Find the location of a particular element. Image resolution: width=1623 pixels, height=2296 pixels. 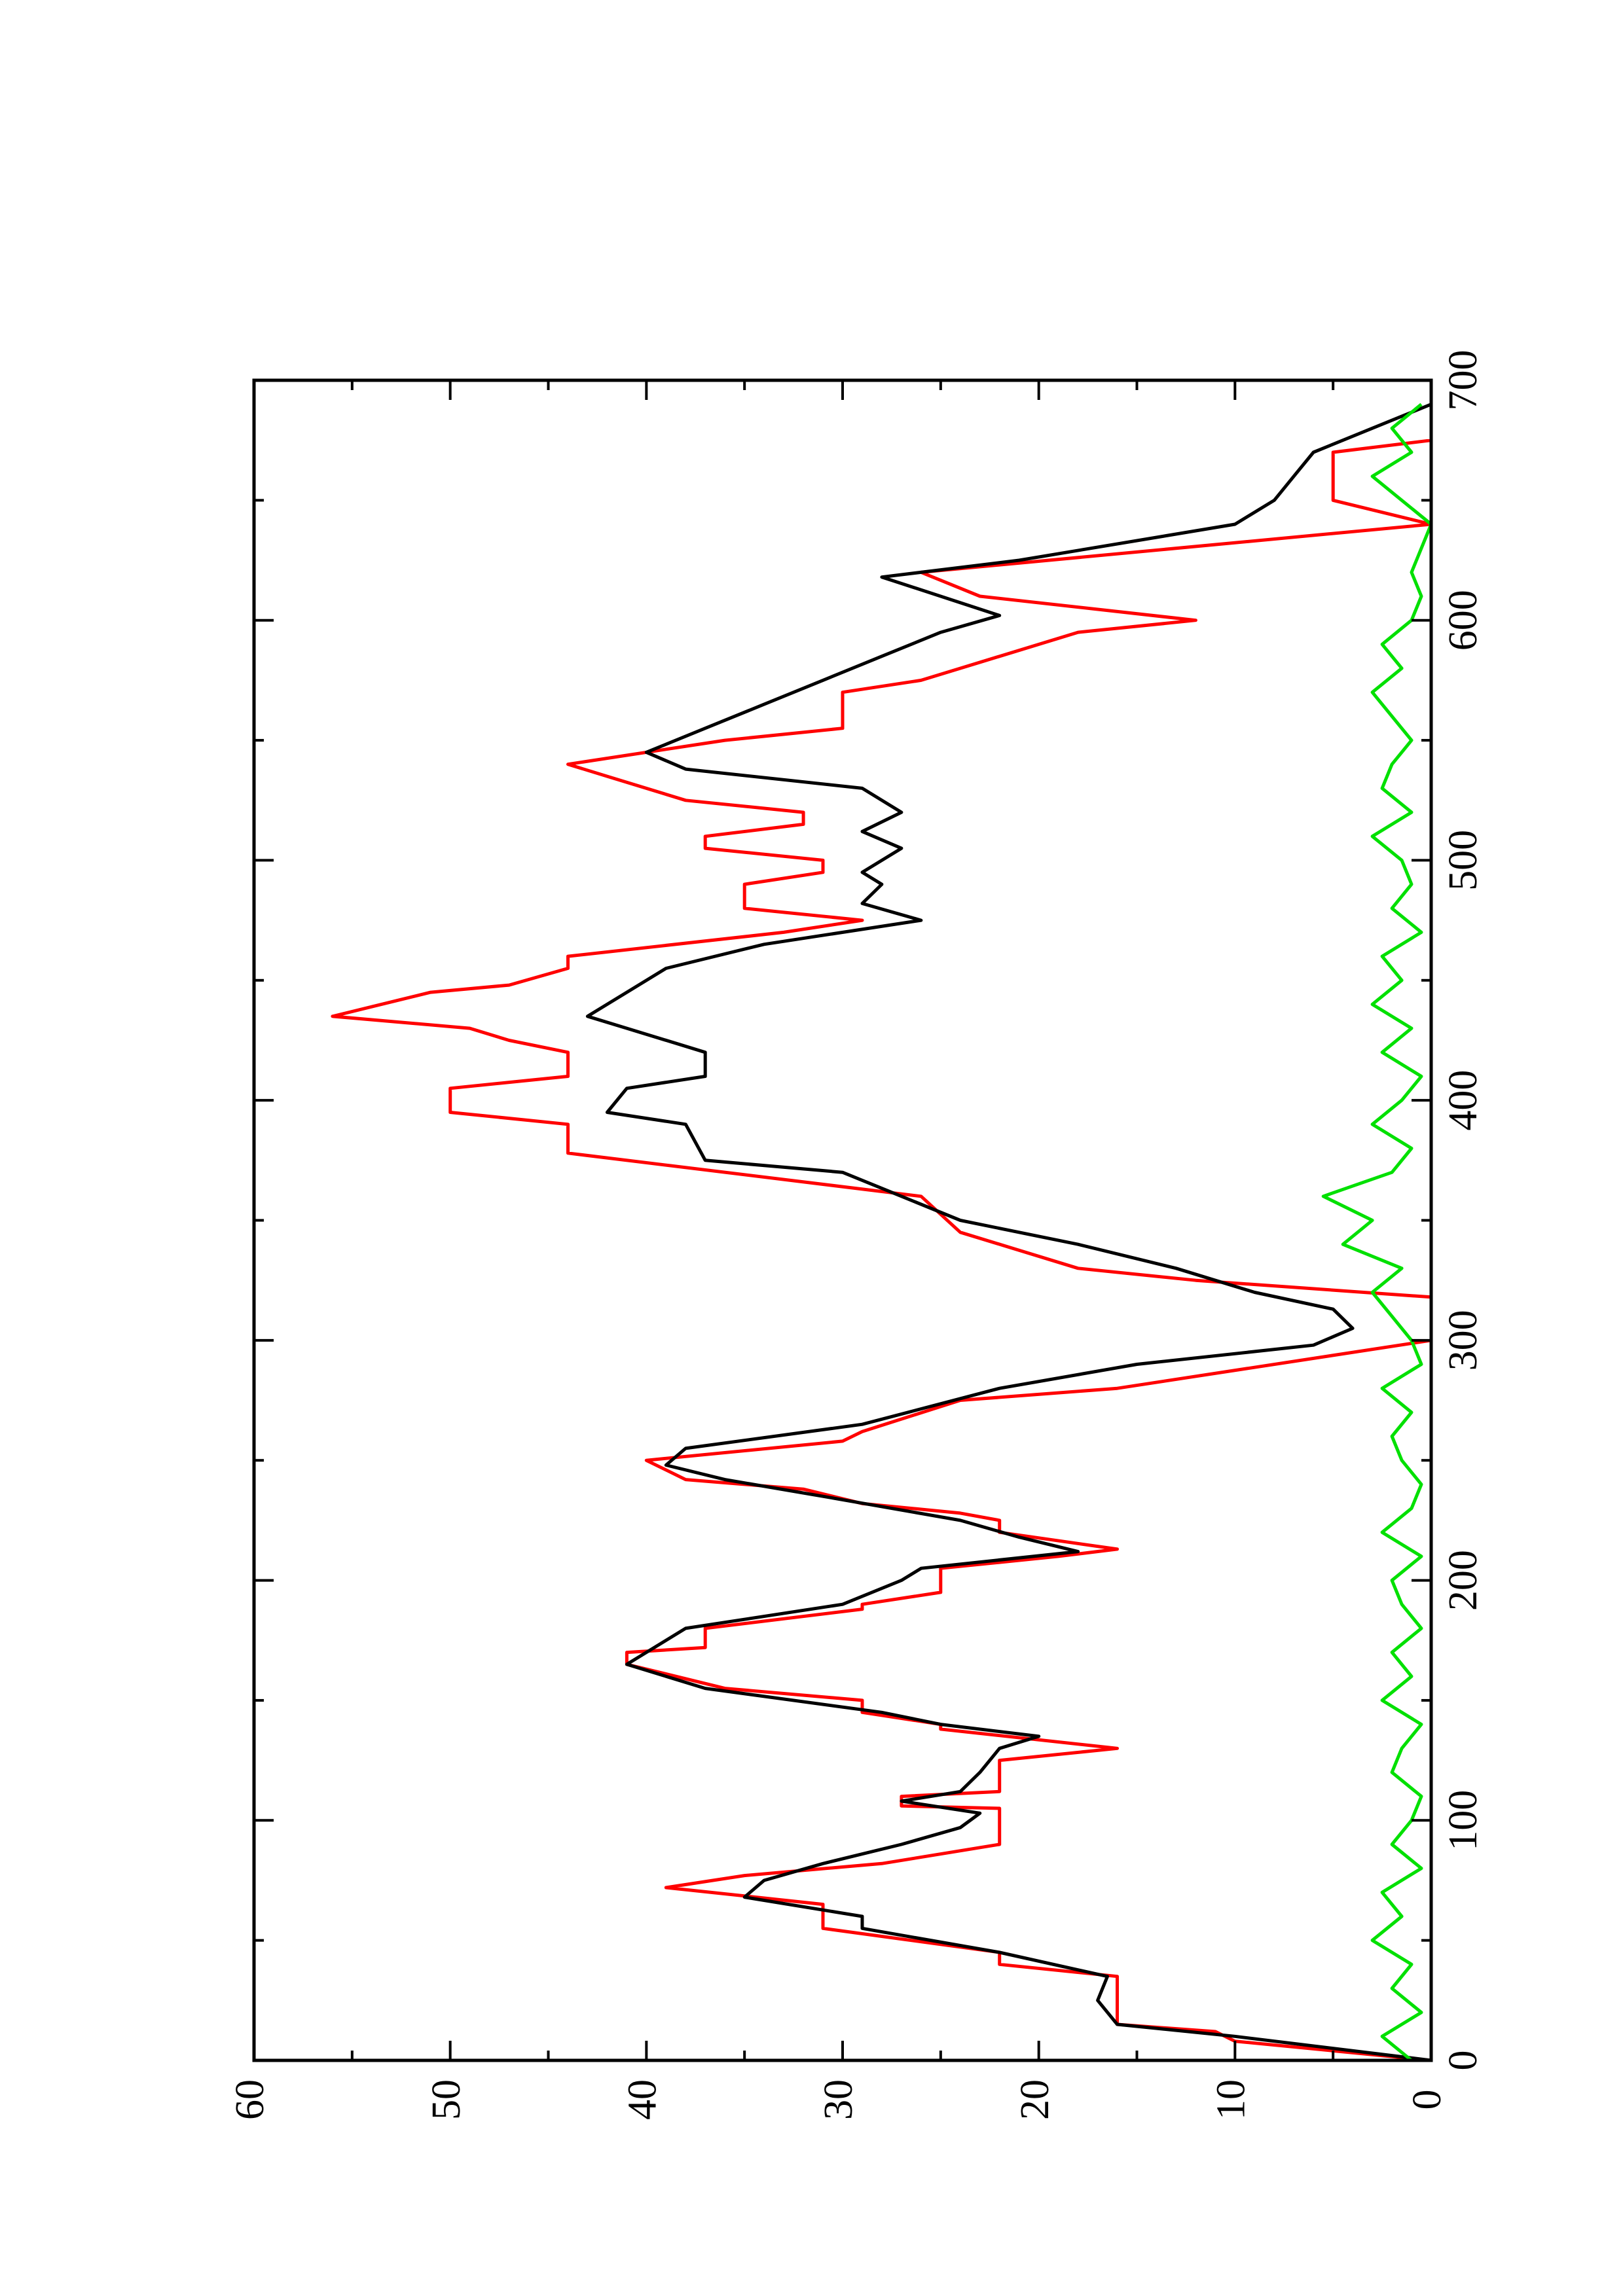

y-tick-label: 30 is located at coordinates (838, 2099).